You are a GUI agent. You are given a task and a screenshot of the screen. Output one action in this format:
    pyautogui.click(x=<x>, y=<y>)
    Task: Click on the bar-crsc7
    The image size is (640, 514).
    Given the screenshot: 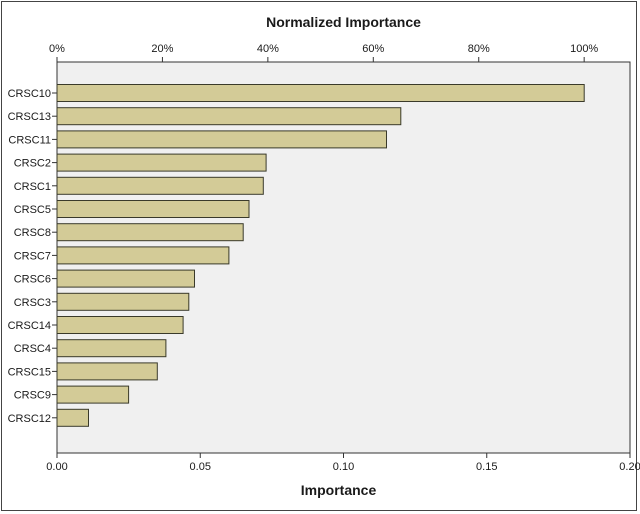 What is the action you would take?
    pyautogui.click(x=143, y=255)
    